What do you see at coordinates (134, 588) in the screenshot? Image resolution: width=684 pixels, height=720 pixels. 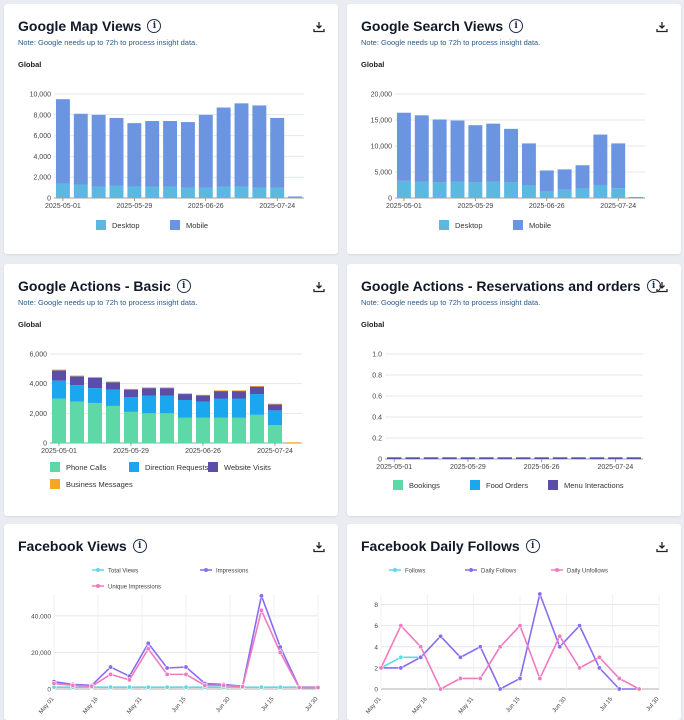 I see `legend-label: Unique Impressions` at bounding box center [134, 588].